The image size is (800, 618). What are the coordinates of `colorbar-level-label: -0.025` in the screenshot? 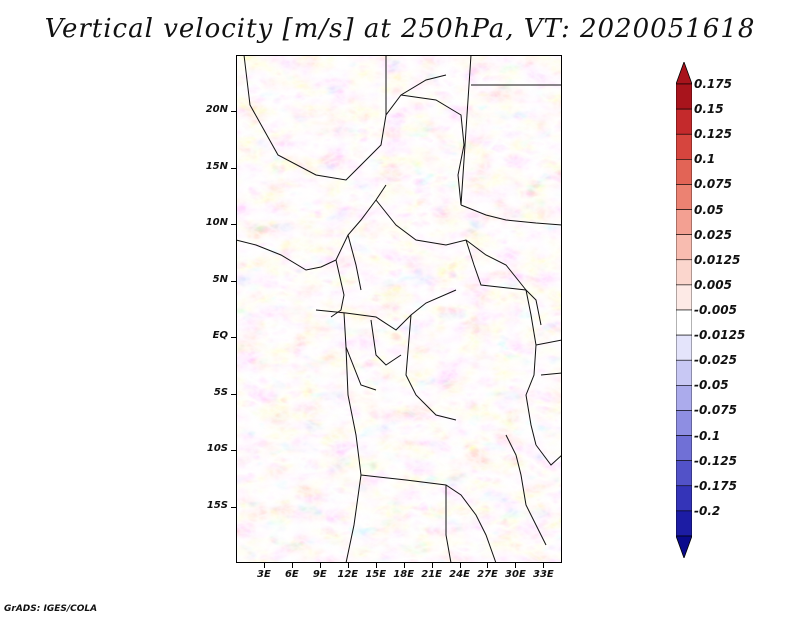 It's located at (715, 360).